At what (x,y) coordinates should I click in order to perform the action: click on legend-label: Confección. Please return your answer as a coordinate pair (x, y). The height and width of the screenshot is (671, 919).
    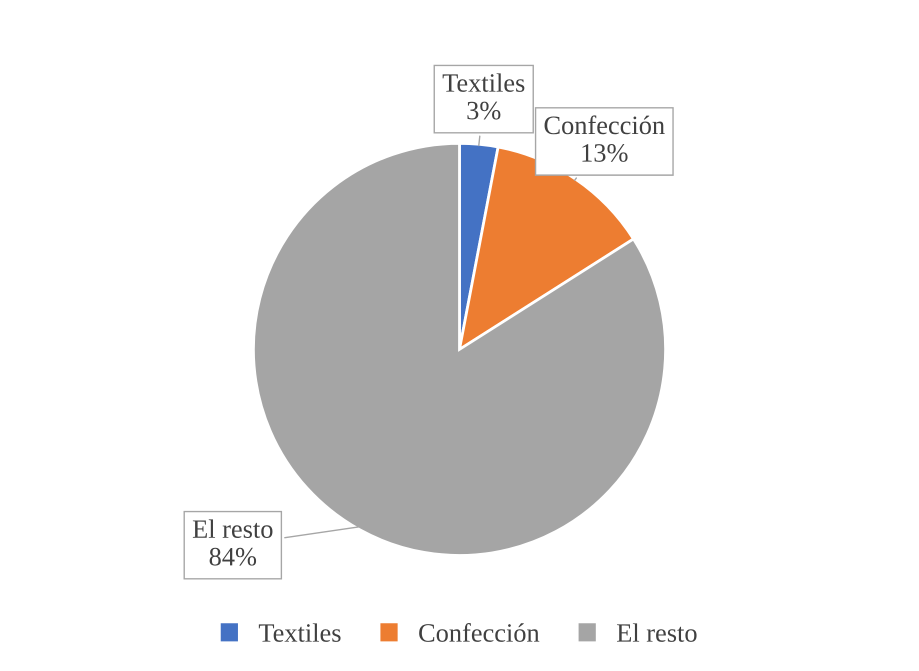
    Looking at the image, I should click on (479, 632).